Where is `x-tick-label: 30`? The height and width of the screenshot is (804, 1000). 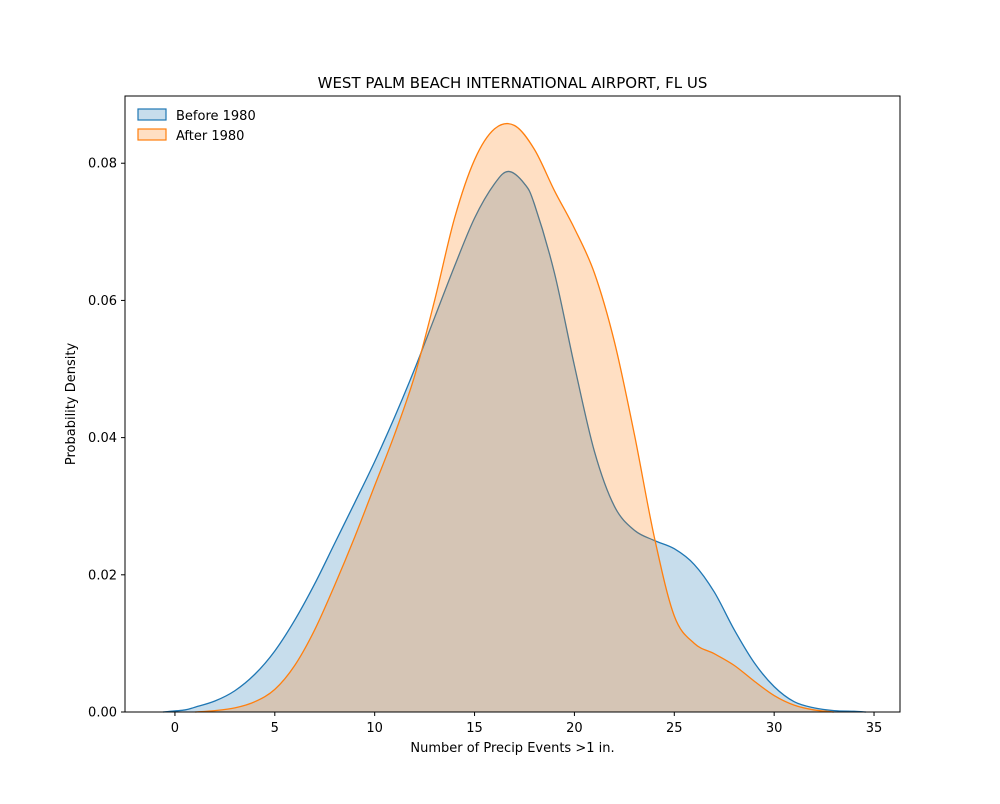 x-tick-label: 30 is located at coordinates (774, 728).